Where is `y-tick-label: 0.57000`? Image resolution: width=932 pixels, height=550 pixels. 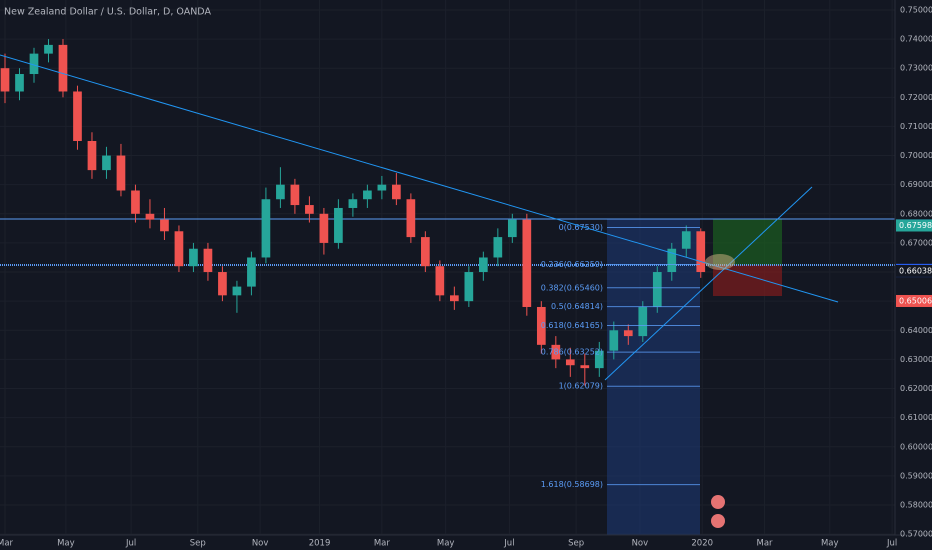 y-tick-label: 0.57000 is located at coordinates (916, 534).